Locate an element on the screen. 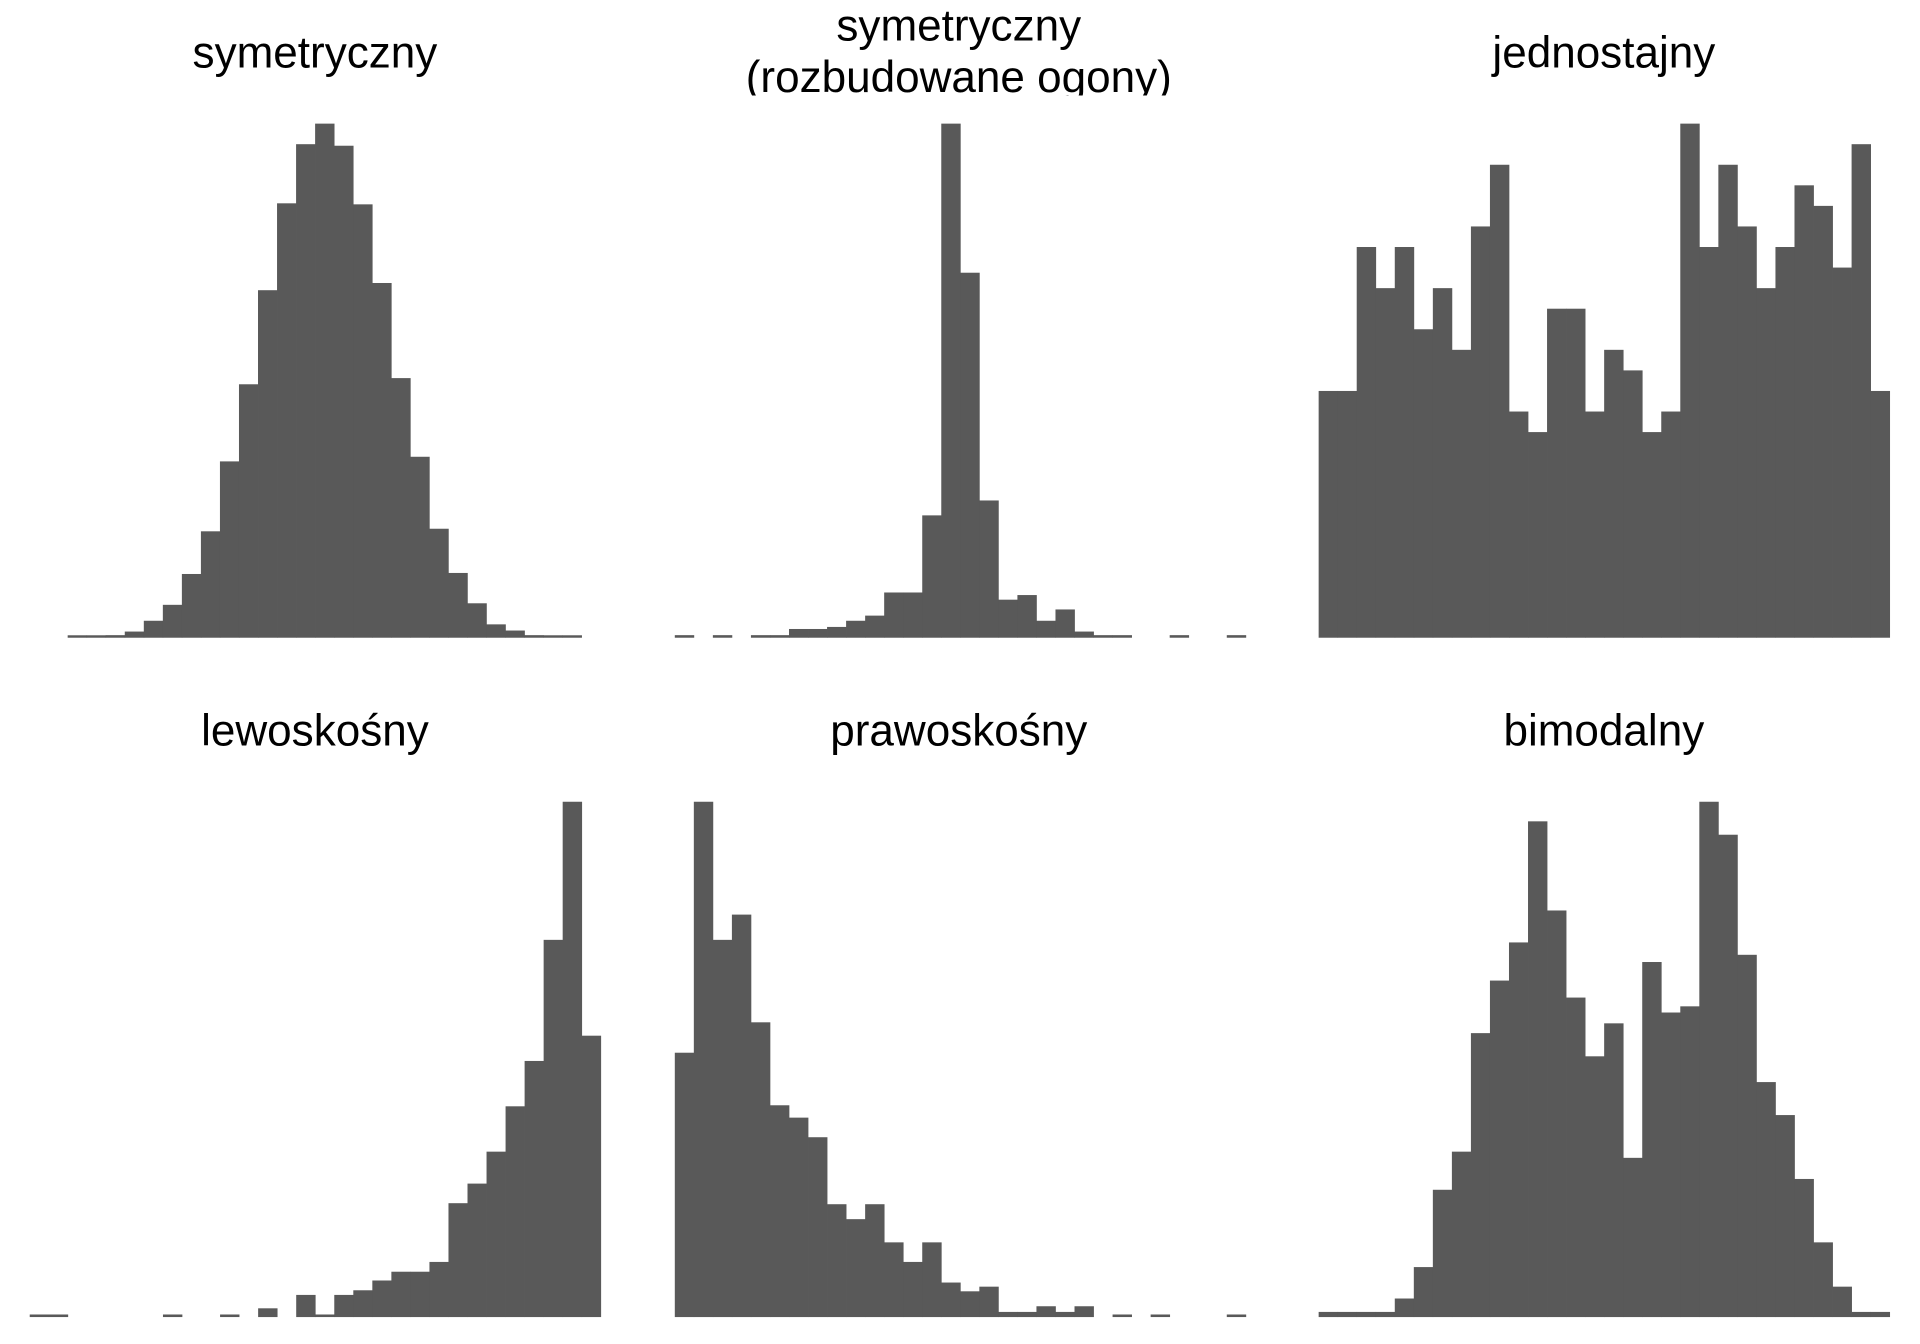 The width and height of the screenshot is (1920, 1344). panel-title: jednostajny is located at coordinates (1602, 52).